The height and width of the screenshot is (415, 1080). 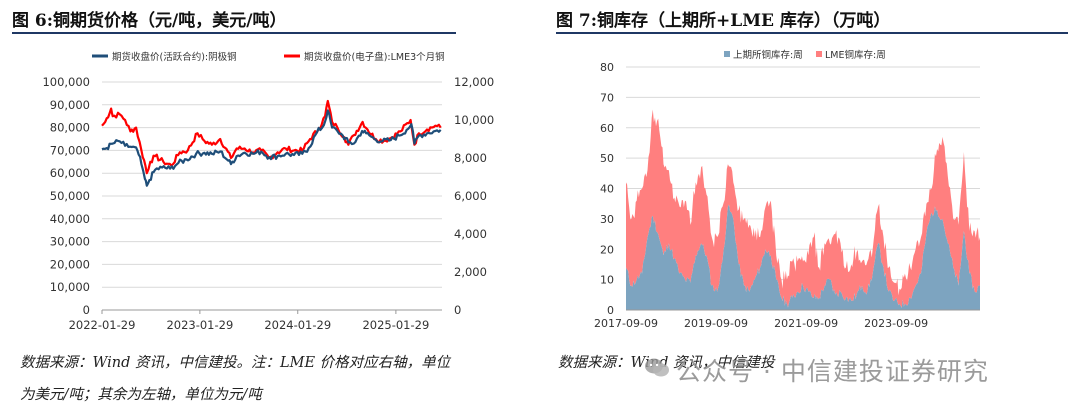 What do you see at coordinates (374, 57) in the screenshot?
I see `legend-label: 期货收盘价(电子盘):LME3个月铜` at bounding box center [374, 57].